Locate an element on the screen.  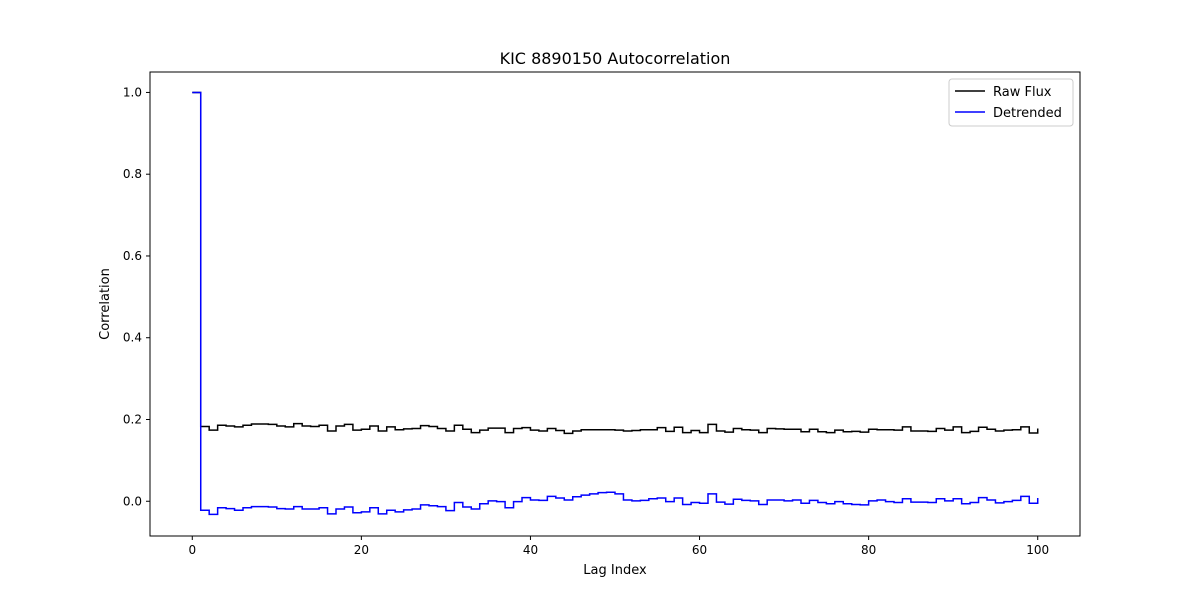
x-axis-ticks: 0 20 40 60 80 100 is located at coordinates (618, 546).